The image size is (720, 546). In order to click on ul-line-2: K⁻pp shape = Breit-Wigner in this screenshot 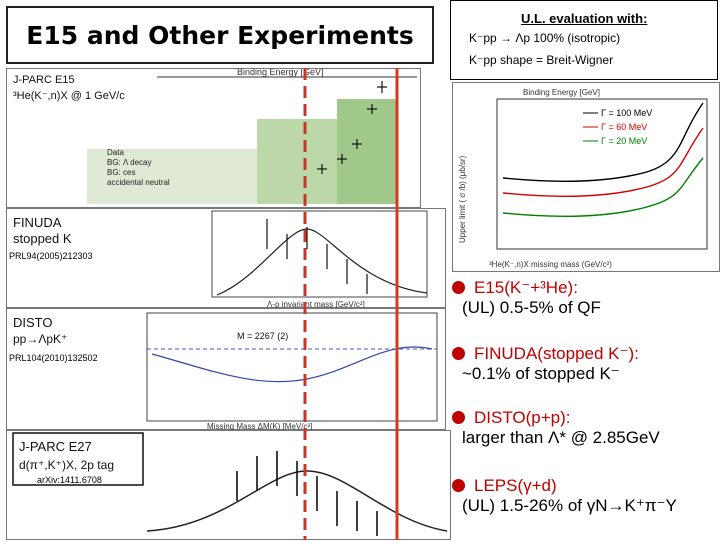, I will do `click(541, 60)`.